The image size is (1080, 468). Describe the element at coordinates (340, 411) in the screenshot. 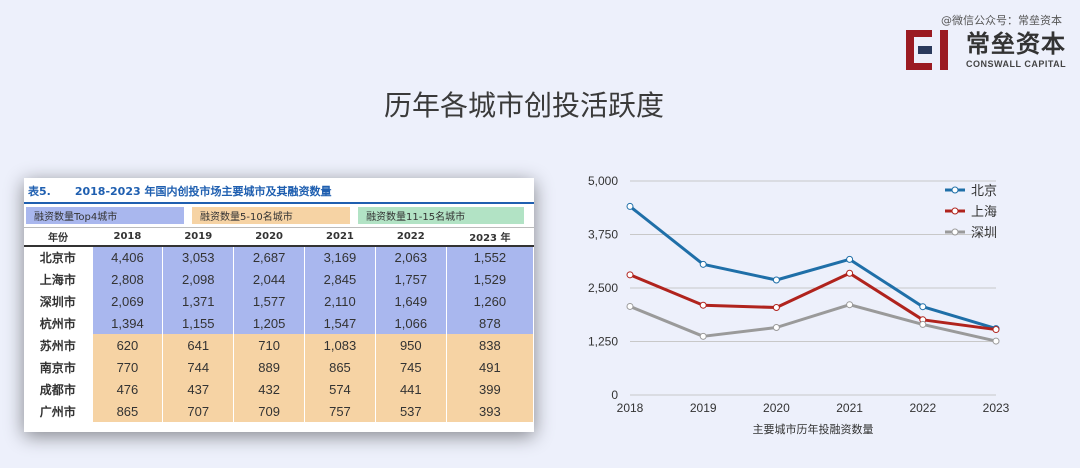

I see `table-cell-value: 757` at that location.